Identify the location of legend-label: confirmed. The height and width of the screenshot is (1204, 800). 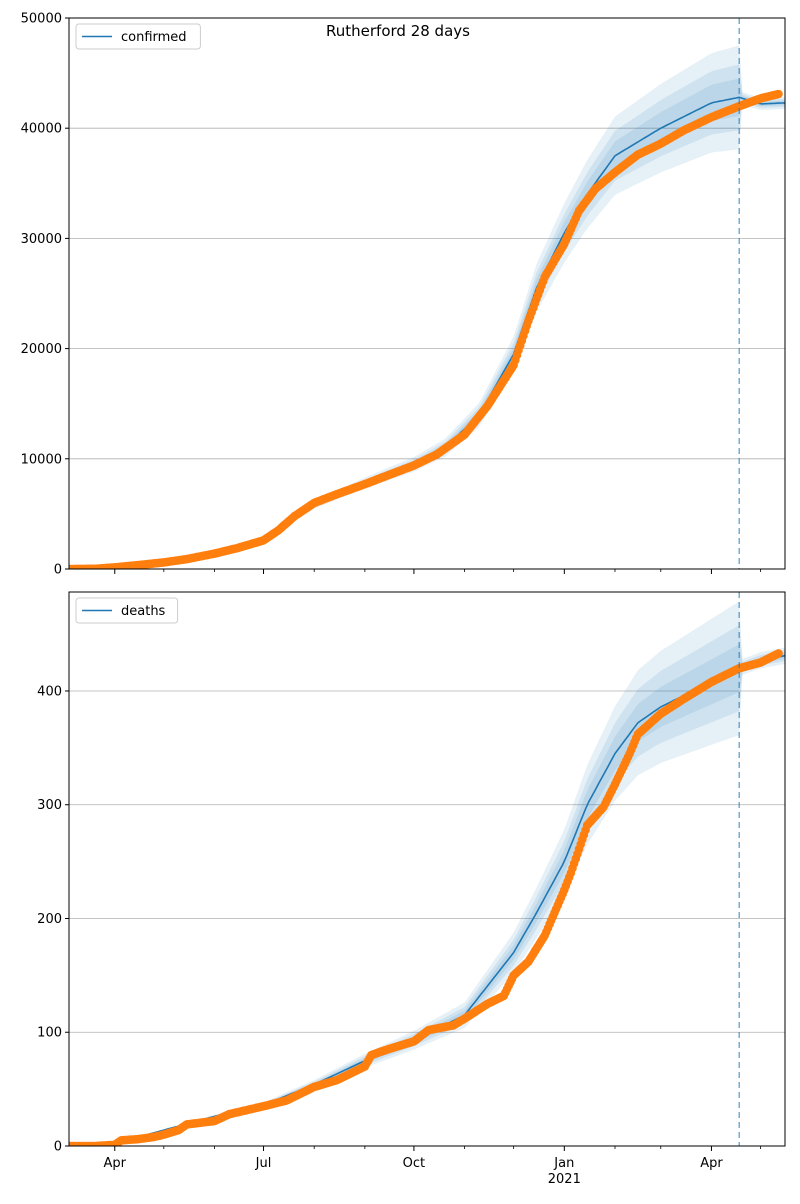
(154, 37).